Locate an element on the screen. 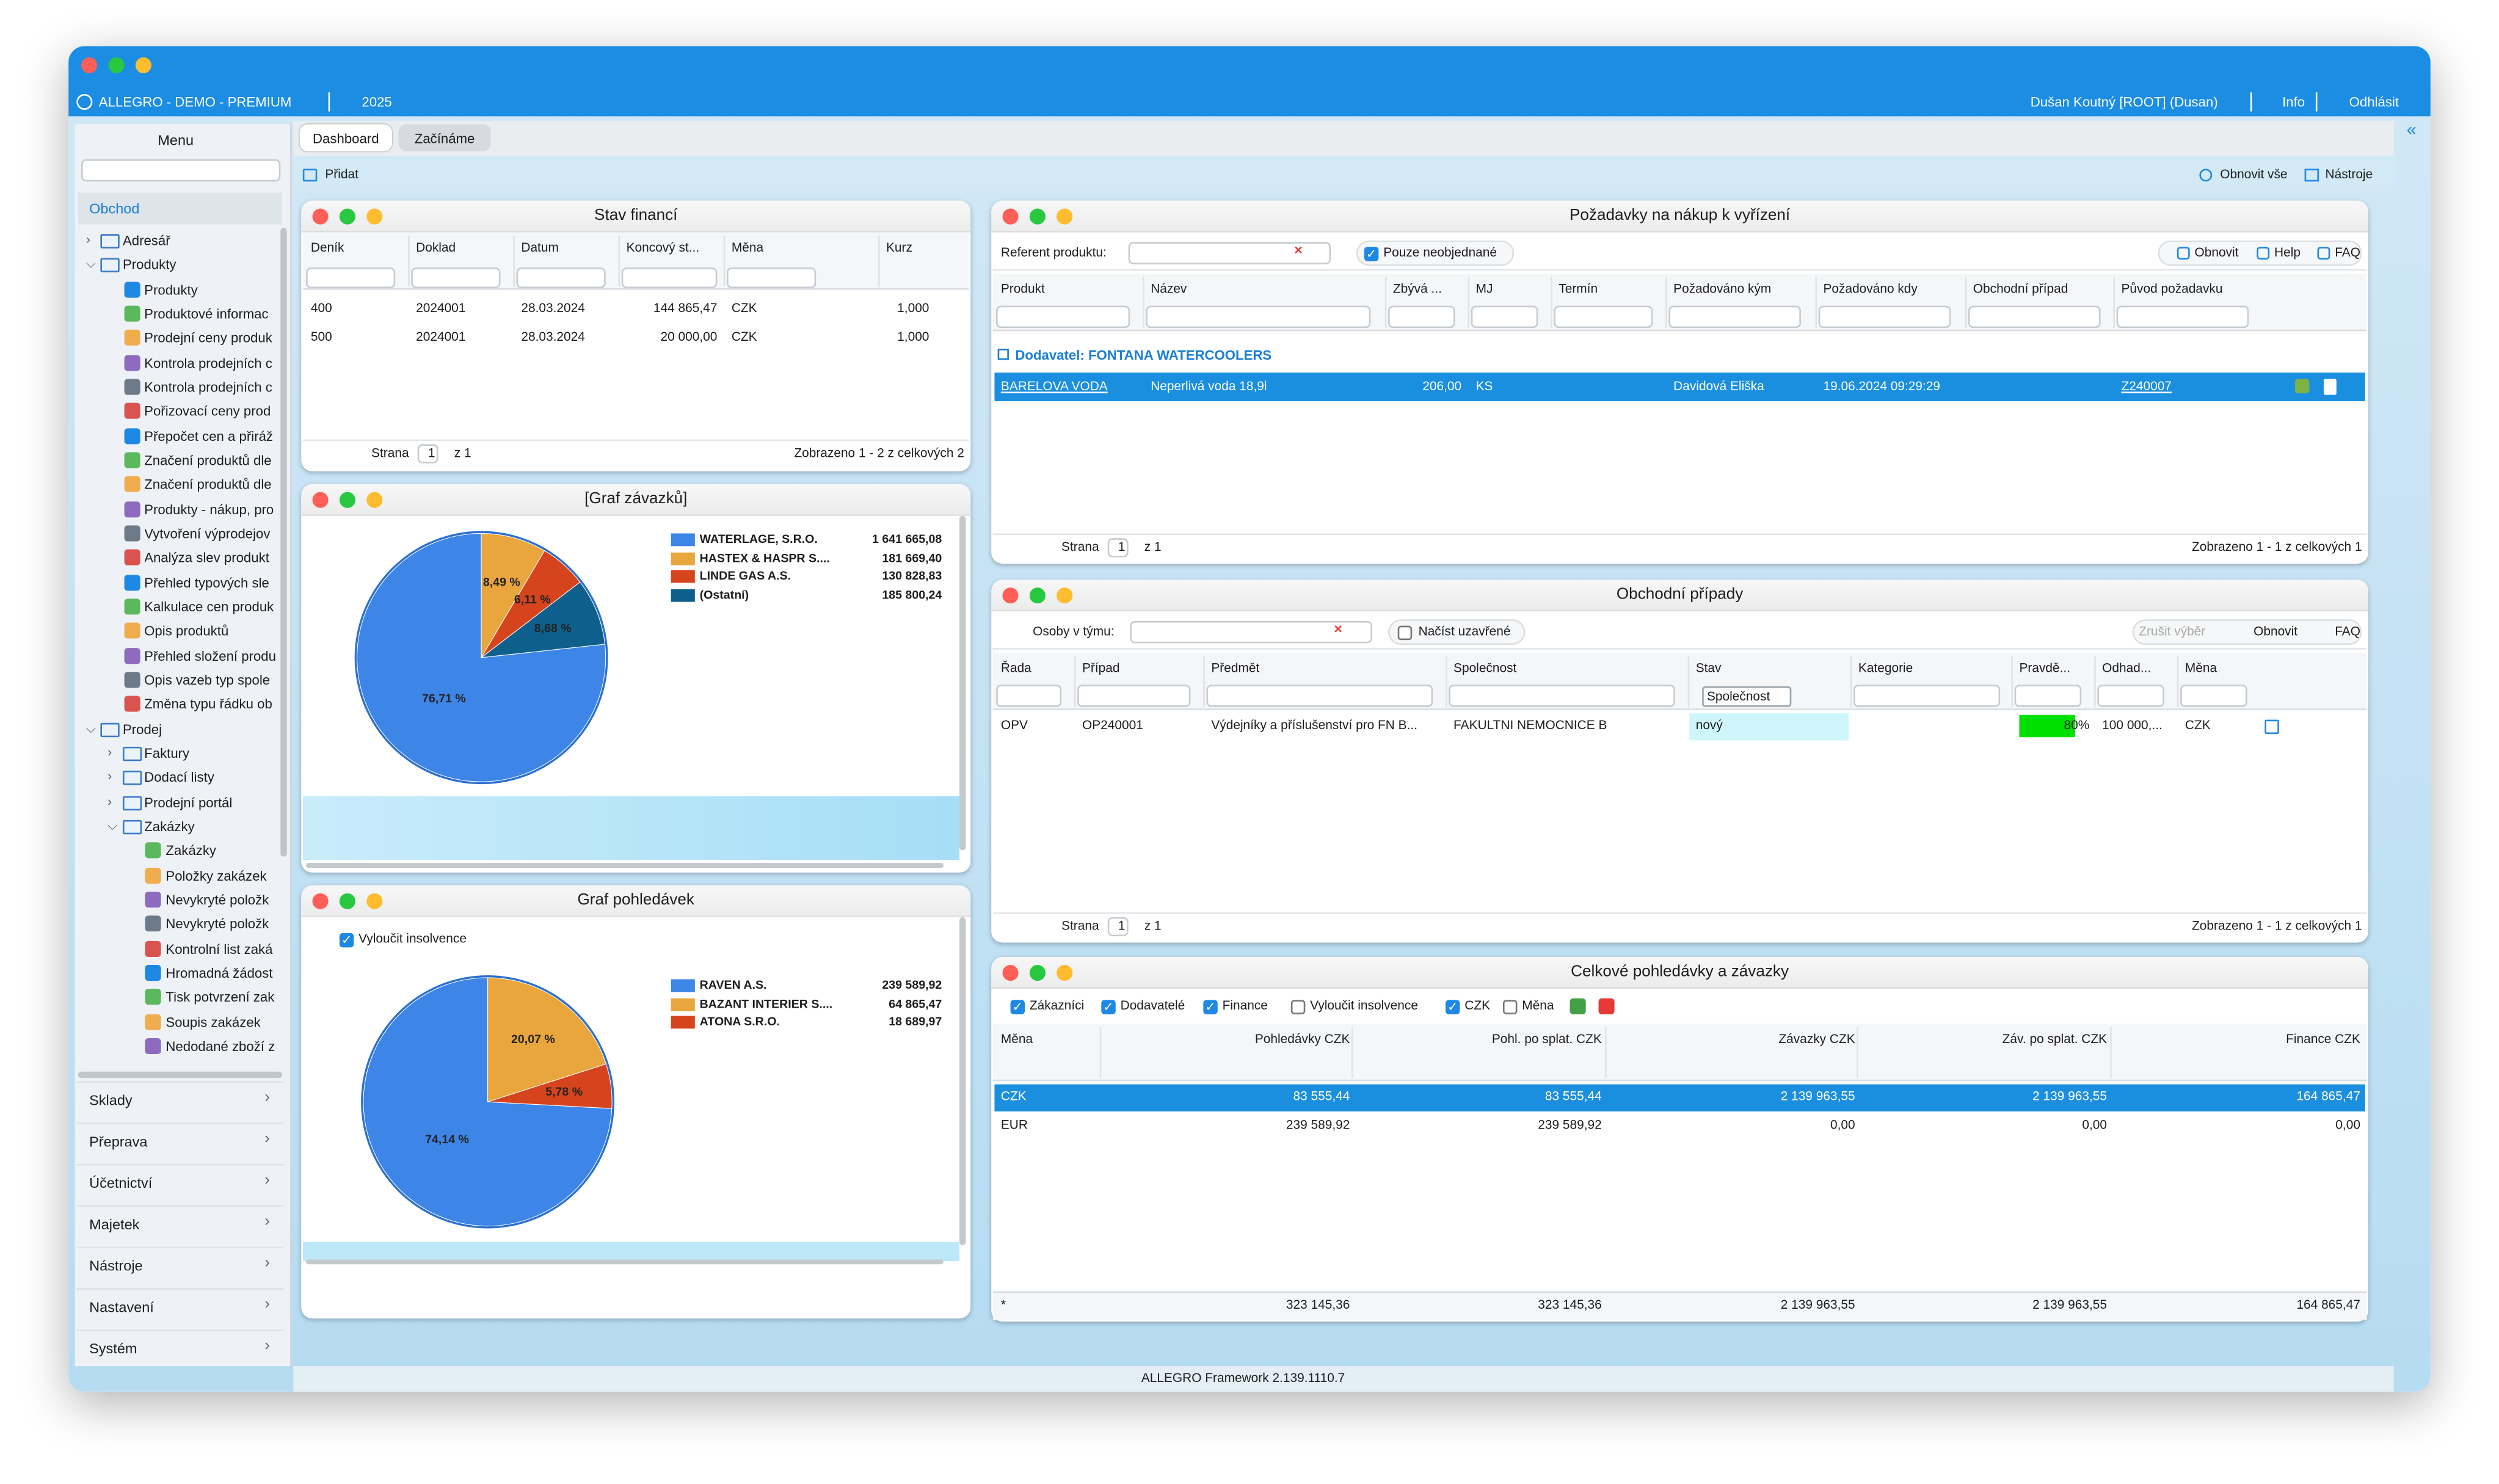  logout-link: Odhlásit is located at coordinates (2374, 102).